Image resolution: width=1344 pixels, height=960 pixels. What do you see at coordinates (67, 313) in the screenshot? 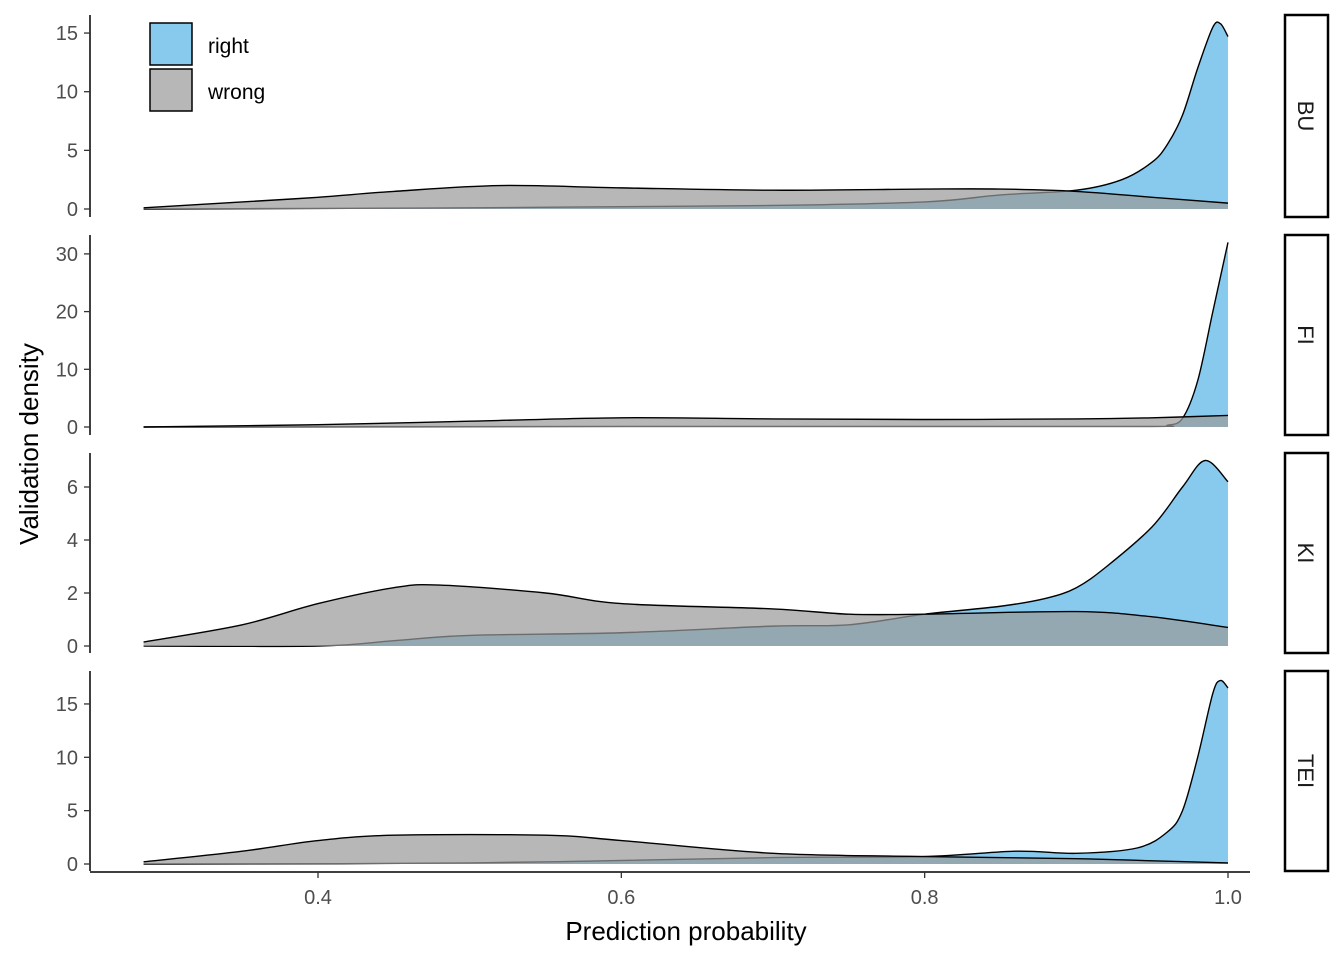
I see `y-tick-label: 20` at bounding box center [67, 313].